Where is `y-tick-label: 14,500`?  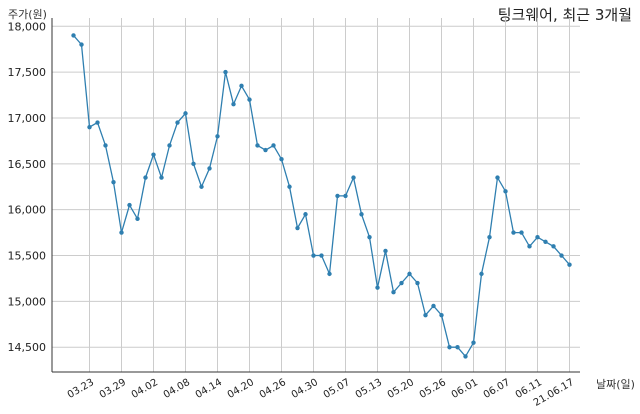 y-tick-label: 14,500 is located at coordinates (27, 347).